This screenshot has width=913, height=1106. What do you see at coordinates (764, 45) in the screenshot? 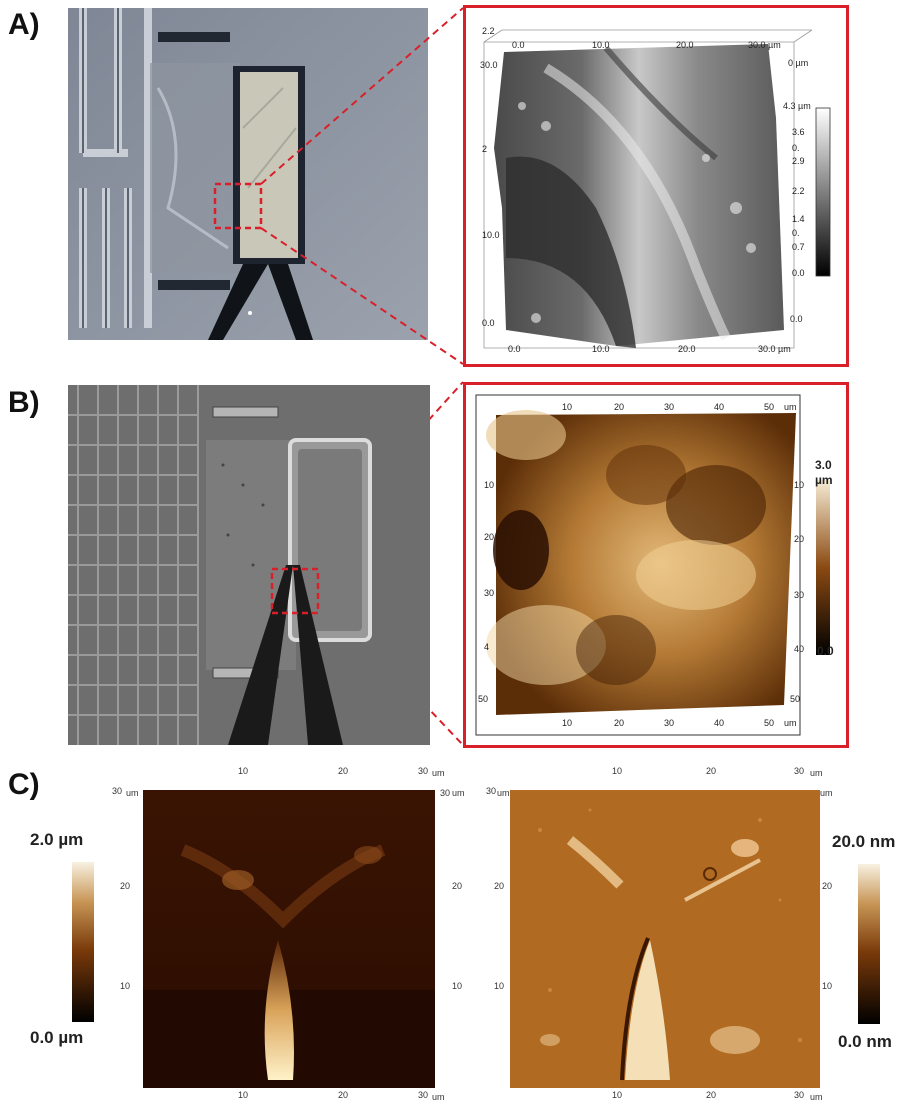
I see `a-top-tick: 30.0 µm` at bounding box center [764, 45].